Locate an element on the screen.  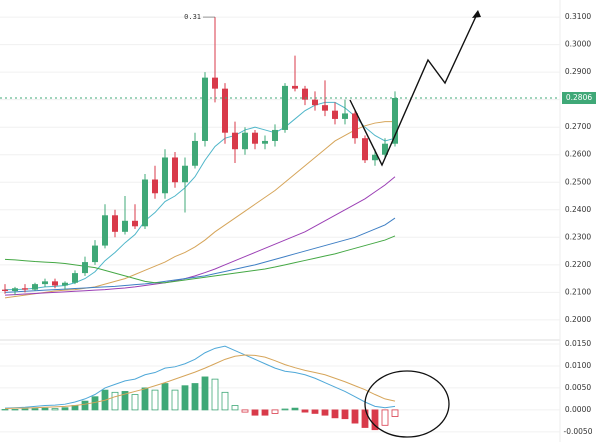
last-price-tag is located at coordinates (579, 98).